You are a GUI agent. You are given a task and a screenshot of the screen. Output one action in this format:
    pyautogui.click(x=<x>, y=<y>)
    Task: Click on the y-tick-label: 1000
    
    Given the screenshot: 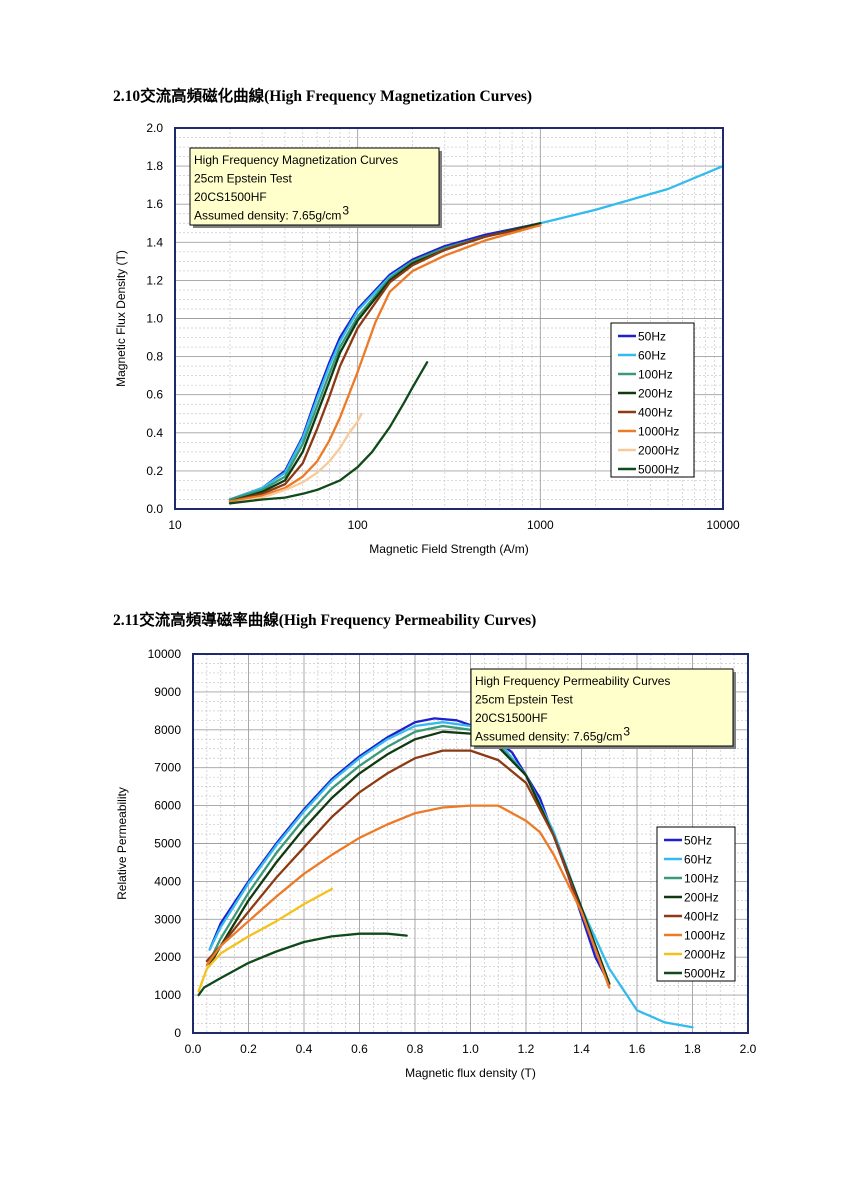 What is the action you would take?
    pyautogui.click(x=167, y=995)
    